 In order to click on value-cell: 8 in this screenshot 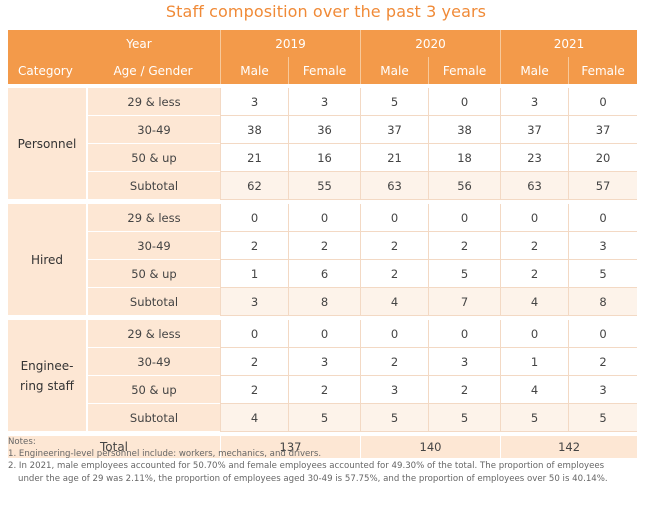, I will do `click(324, 302)`.